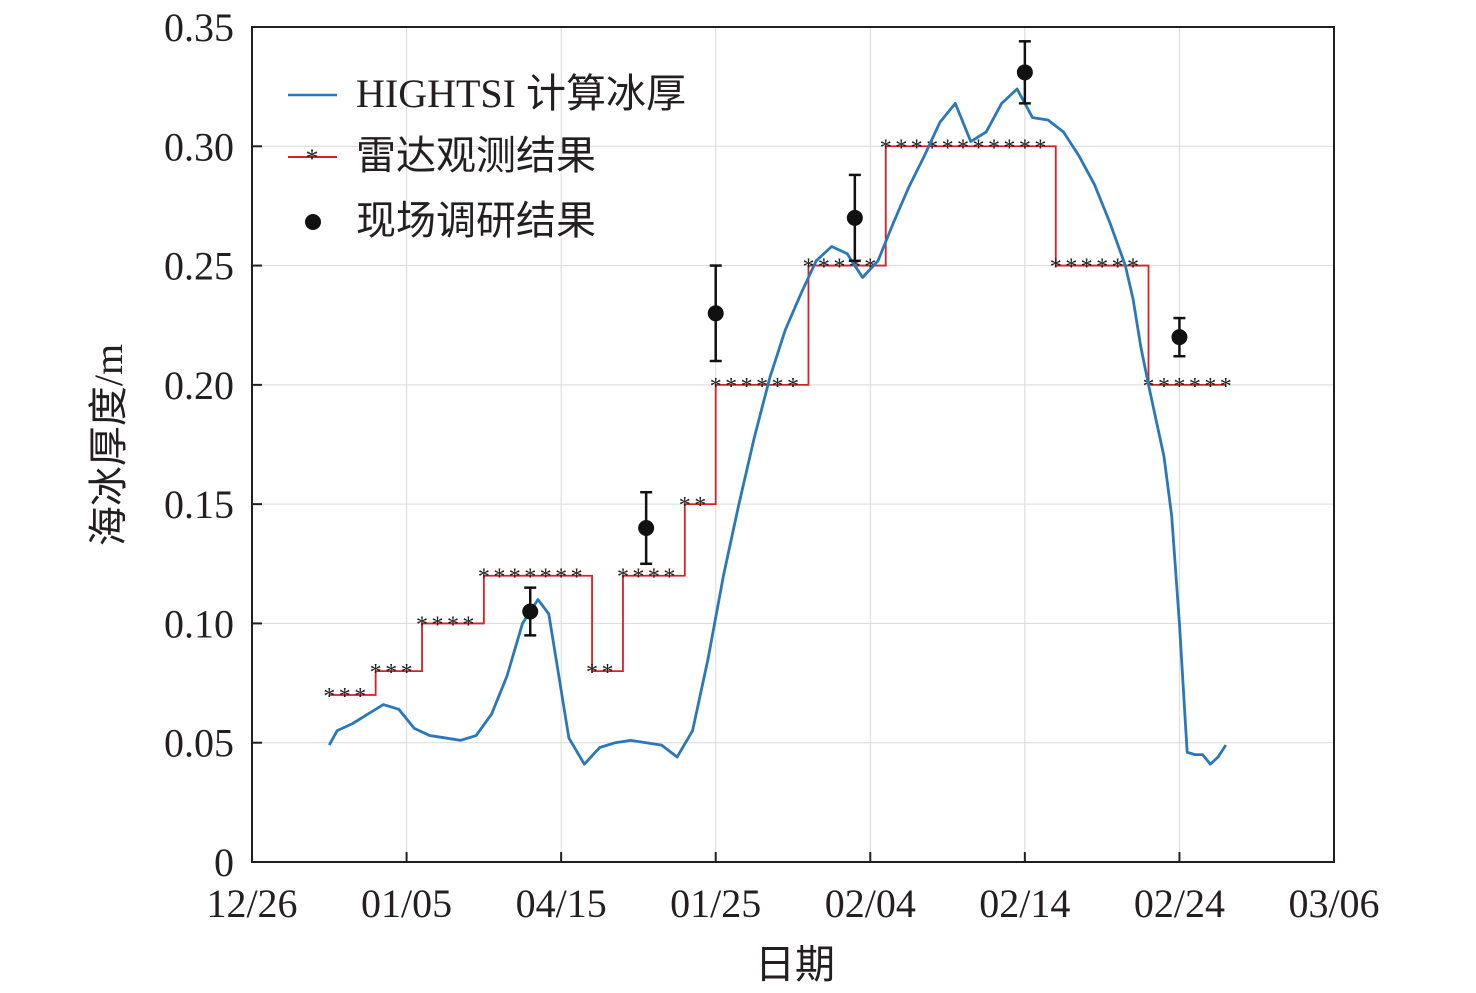  Describe the element at coordinates (406, 903) in the screenshot. I see `x-tick-label: 01/05` at that location.